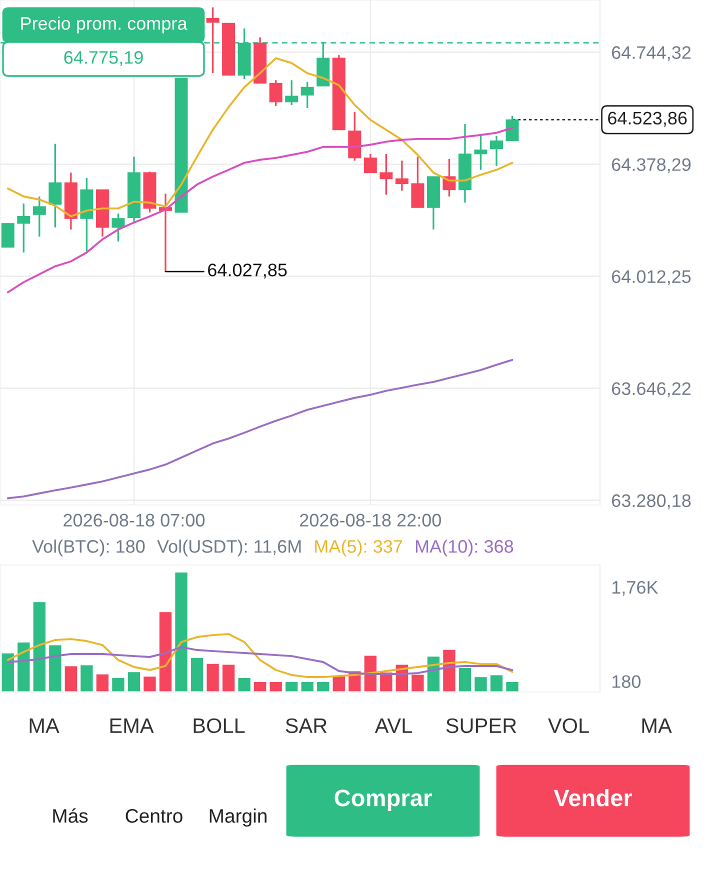  What do you see at coordinates (104, 25) in the screenshot?
I see `ref-line-label: Precio prom. compra` at bounding box center [104, 25].